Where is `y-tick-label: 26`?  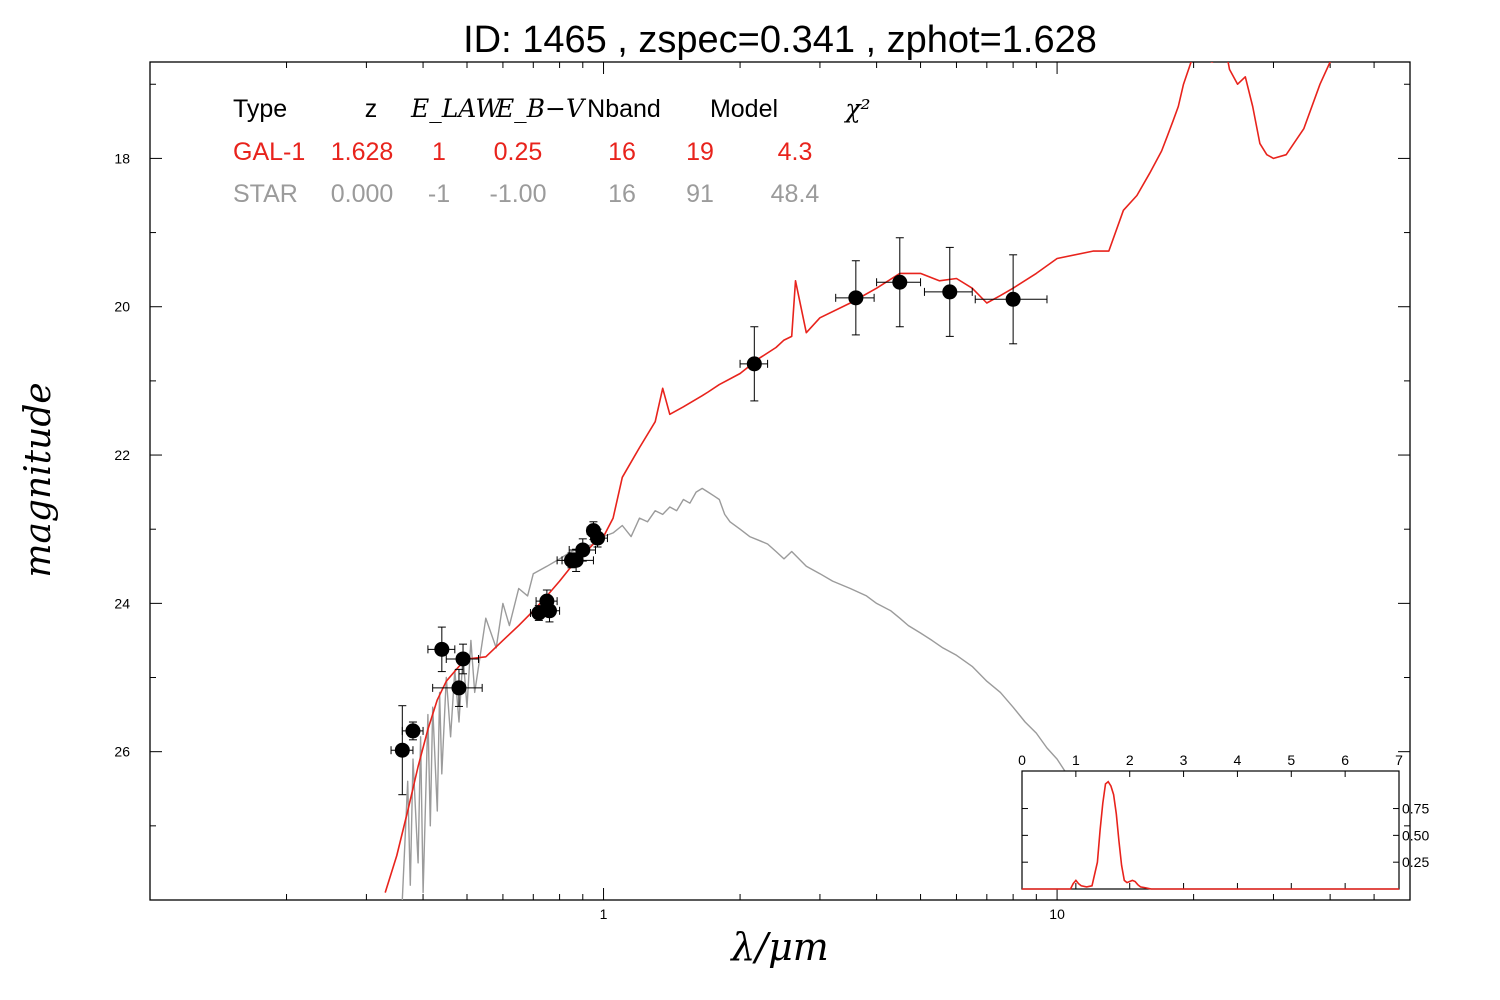 y-tick-label: 26 is located at coordinates (122, 752).